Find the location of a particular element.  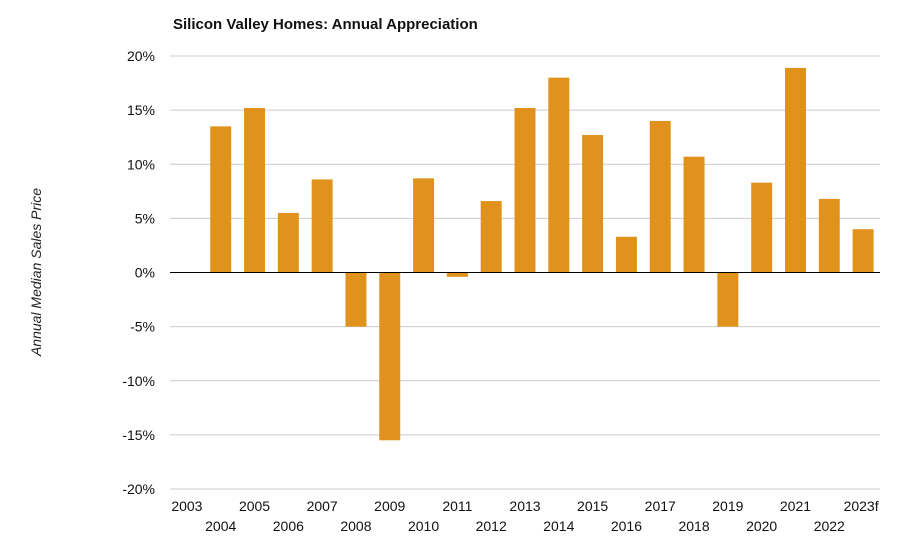

x-tick-label: 2006 is located at coordinates (288, 526).